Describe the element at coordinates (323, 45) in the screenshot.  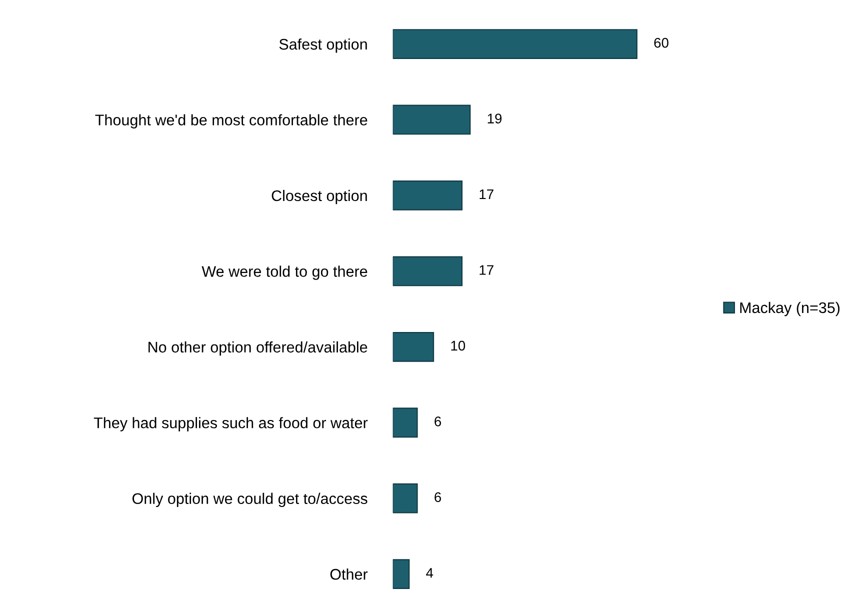
I see `y-tick-label: Safest option` at that location.